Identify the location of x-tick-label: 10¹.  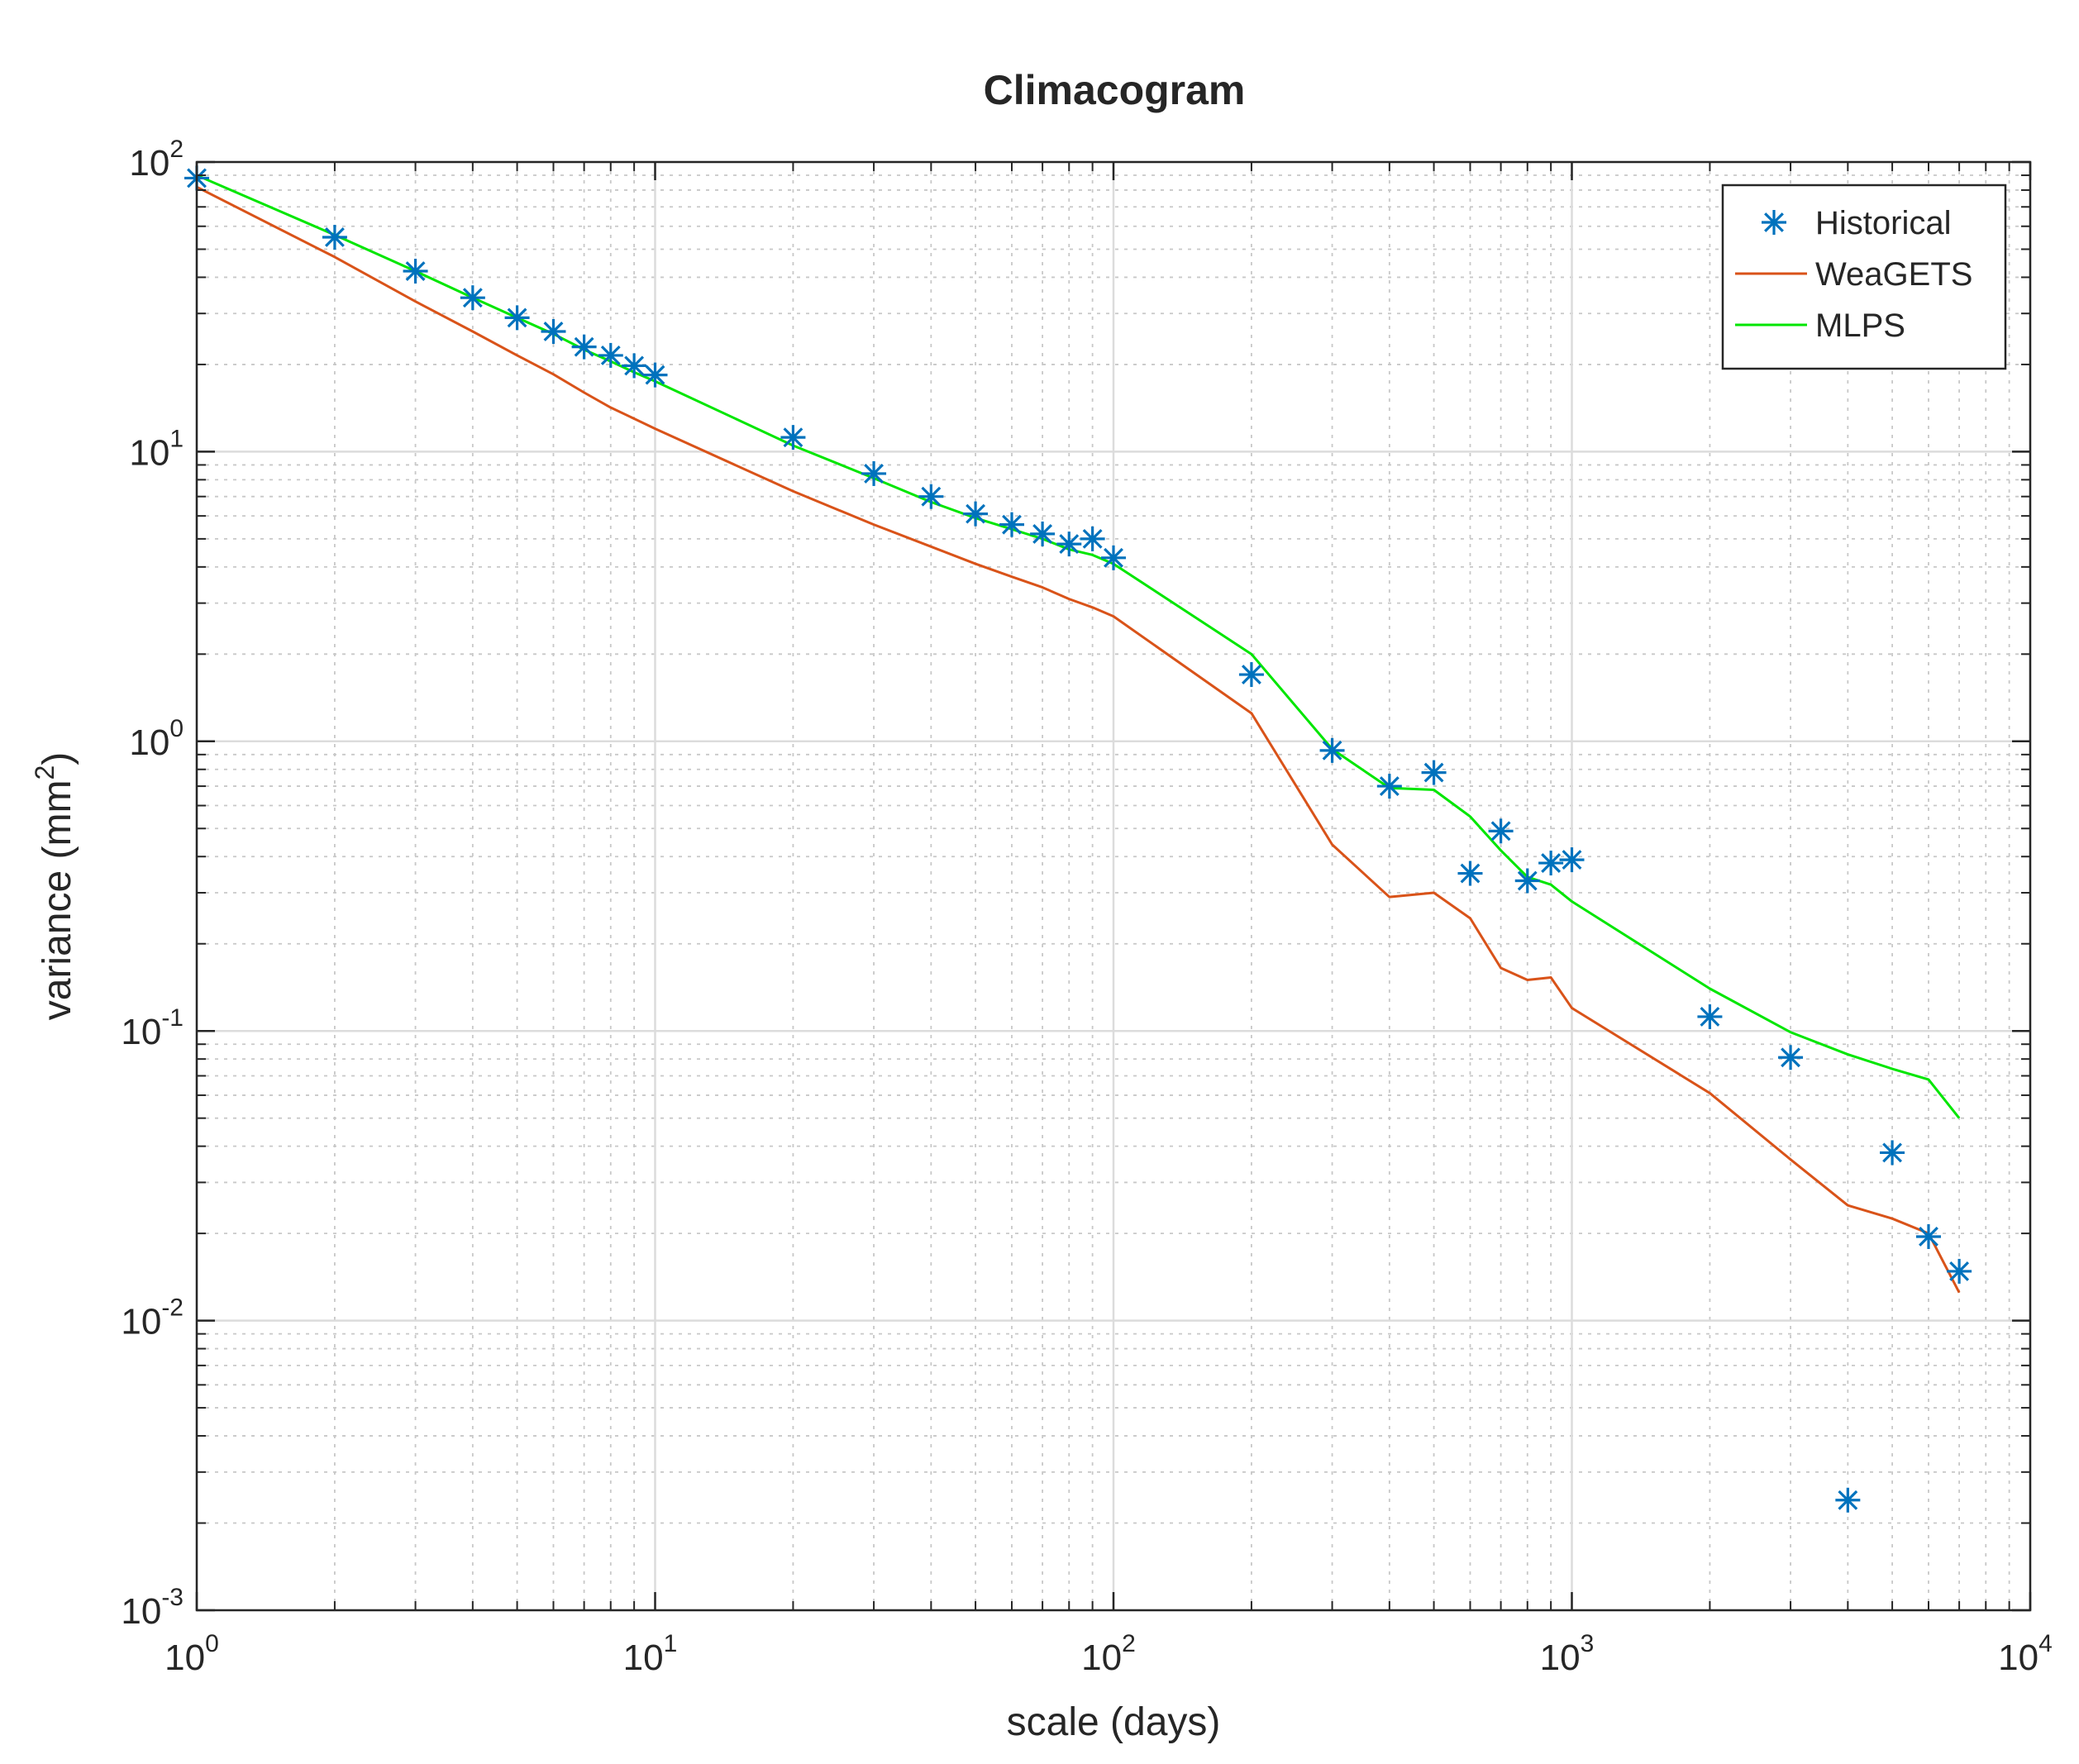
(650, 1654).